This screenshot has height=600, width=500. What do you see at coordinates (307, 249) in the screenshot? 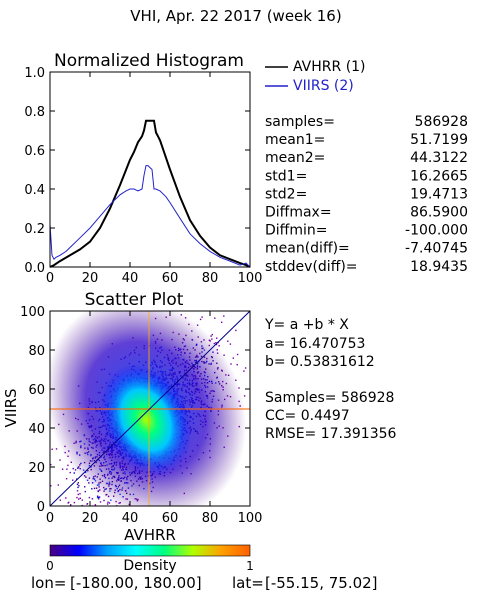
I see `stats-label: mean(diff)=` at bounding box center [307, 249].